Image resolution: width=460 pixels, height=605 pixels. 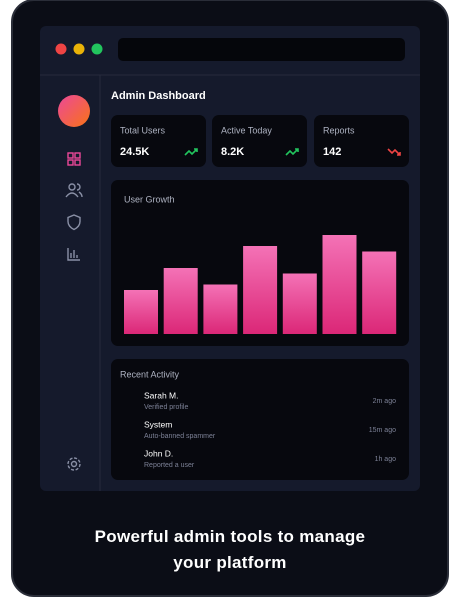 I want to click on activity-card, so click(x=260, y=419).